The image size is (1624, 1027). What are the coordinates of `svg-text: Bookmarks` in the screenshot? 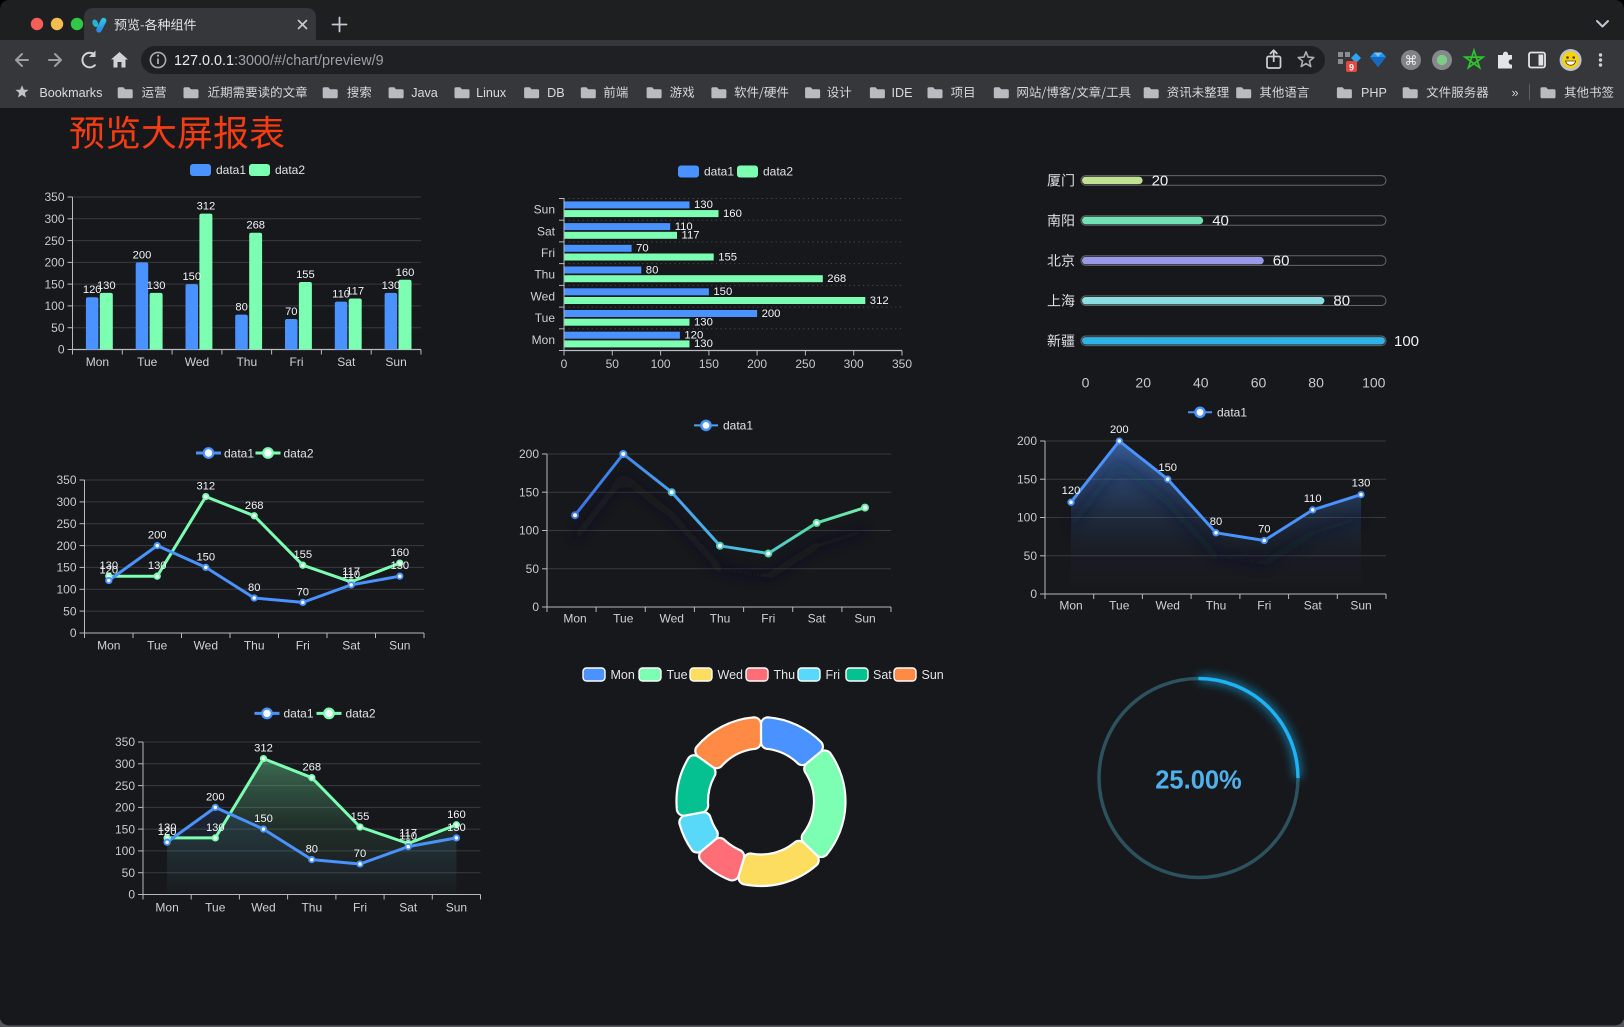 It's located at (70, 93).